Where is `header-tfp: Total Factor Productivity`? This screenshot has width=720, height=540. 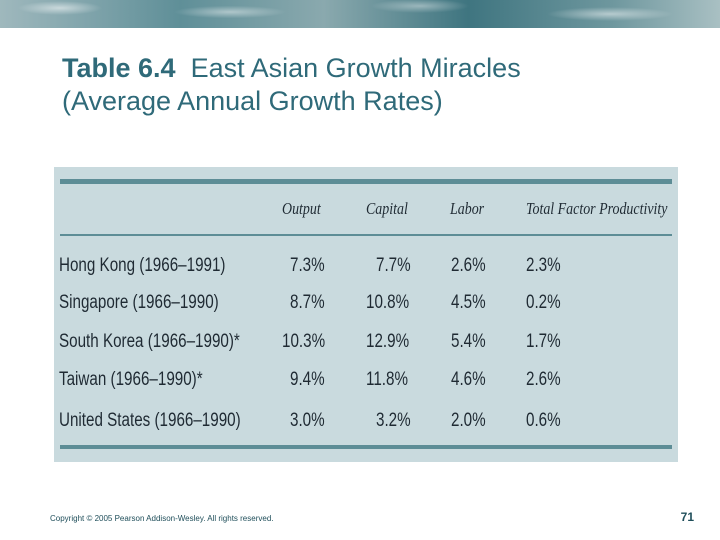 header-tfp: Total Factor Productivity is located at coordinates (597, 208).